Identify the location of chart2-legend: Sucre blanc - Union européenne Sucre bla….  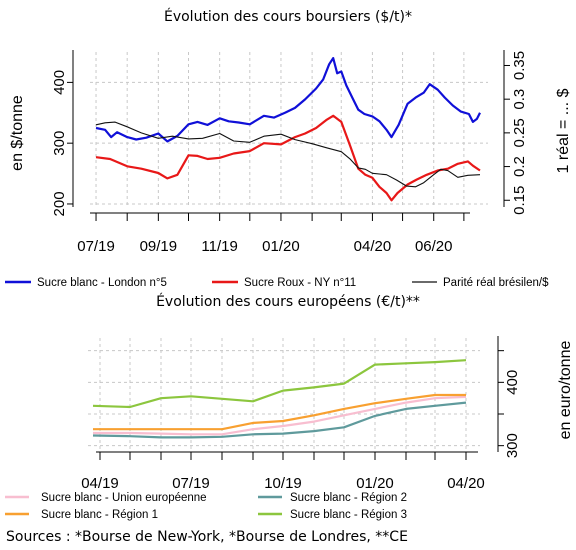
(206, 506).